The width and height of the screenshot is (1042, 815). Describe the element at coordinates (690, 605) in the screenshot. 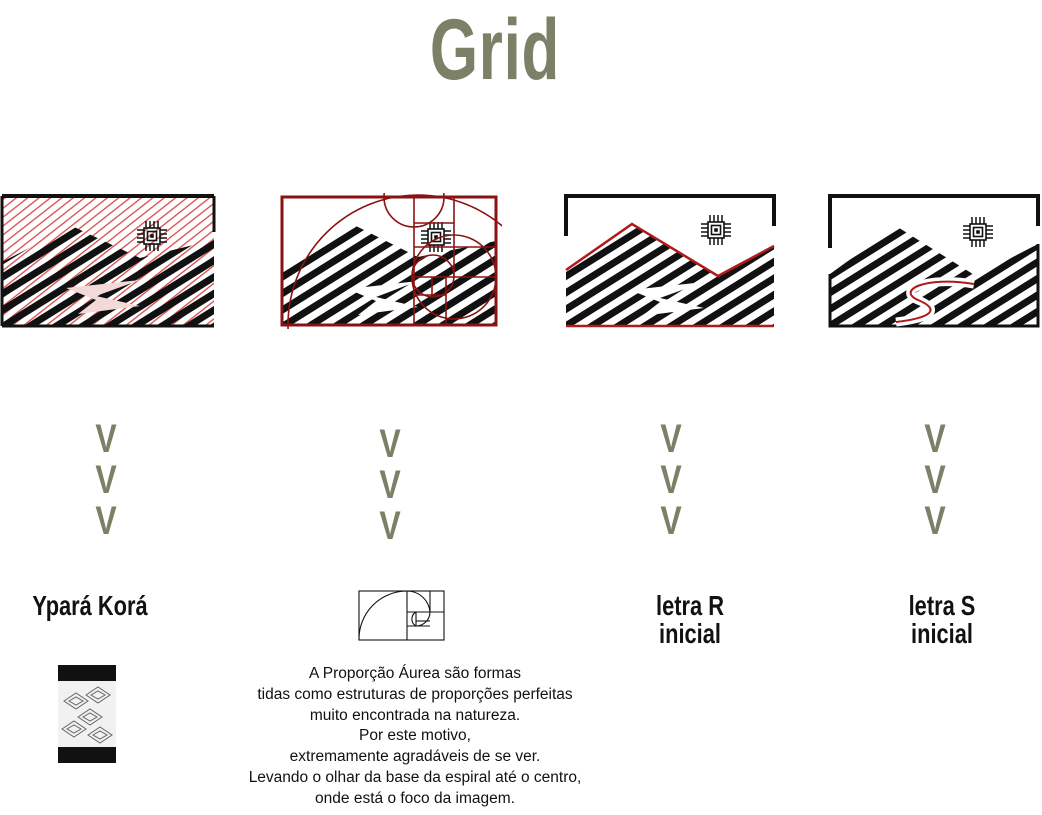

I see `label-line: letra R` at that location.